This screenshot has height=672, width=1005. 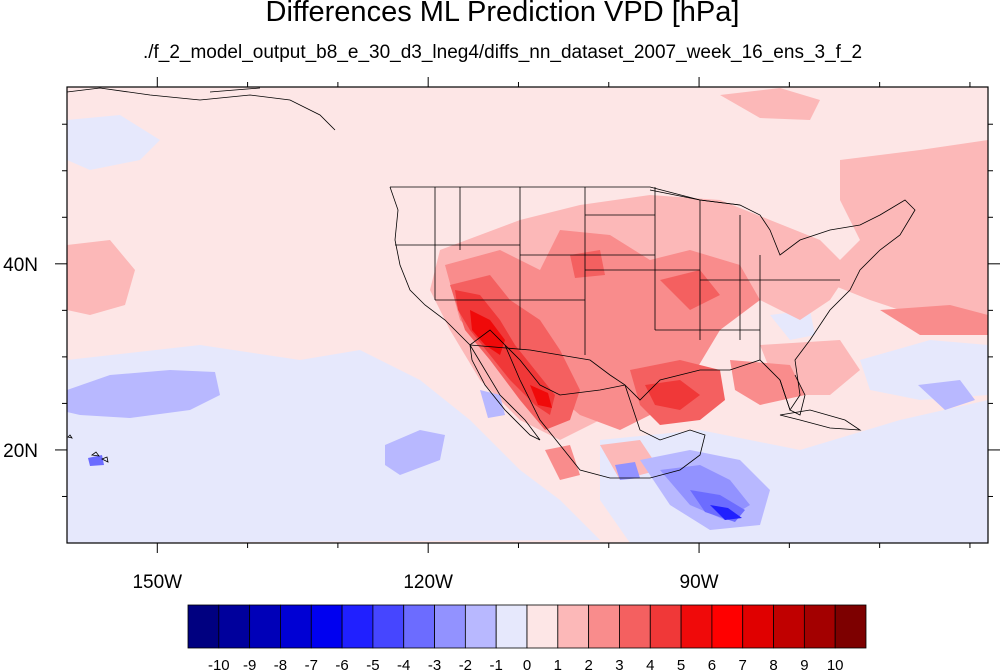 I want to click on colorbar-tick-label: -9, so click(x=249, y=664).